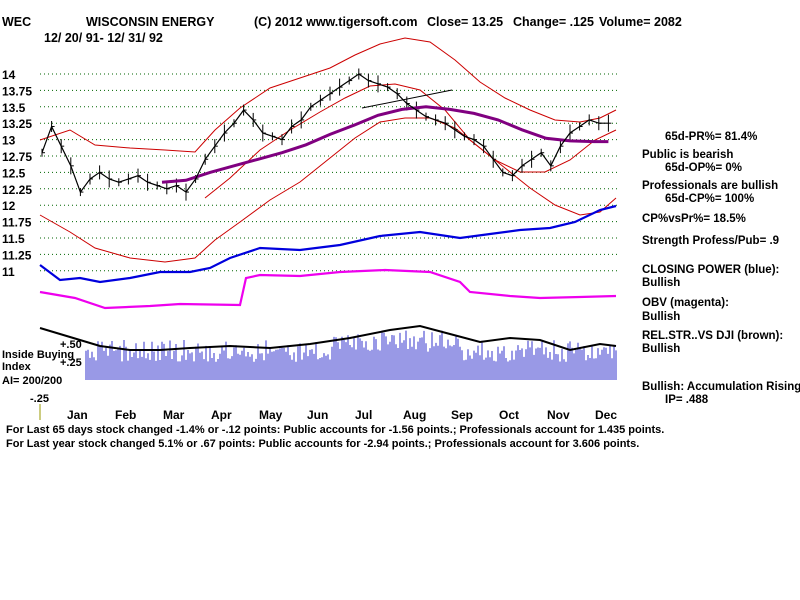  What do you see at coordinates (221, 415) in the screenshot?
I see `x-tick-label: Apr` at bounding box center [221, 415].